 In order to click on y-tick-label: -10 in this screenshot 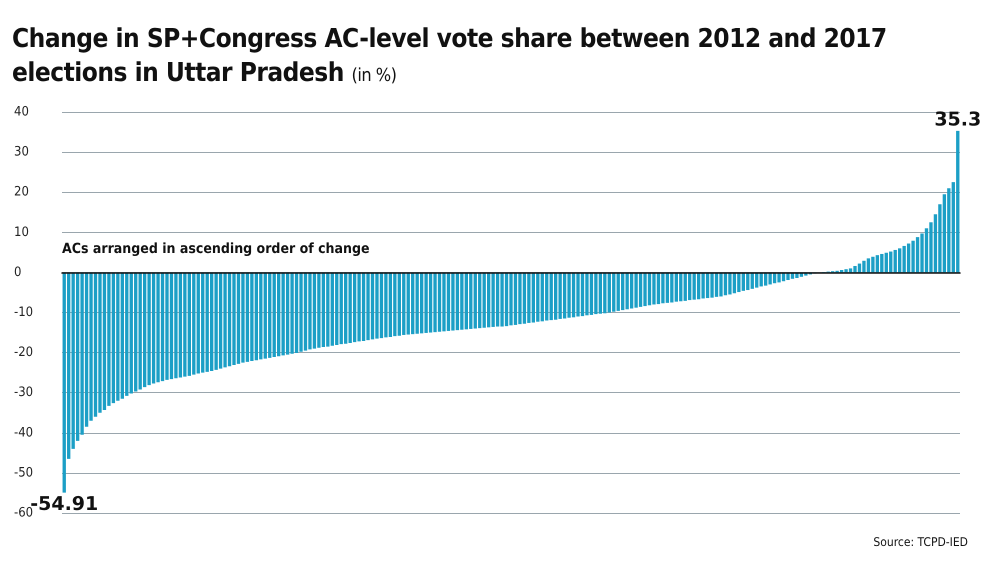, I will do `click(24, 312)`.